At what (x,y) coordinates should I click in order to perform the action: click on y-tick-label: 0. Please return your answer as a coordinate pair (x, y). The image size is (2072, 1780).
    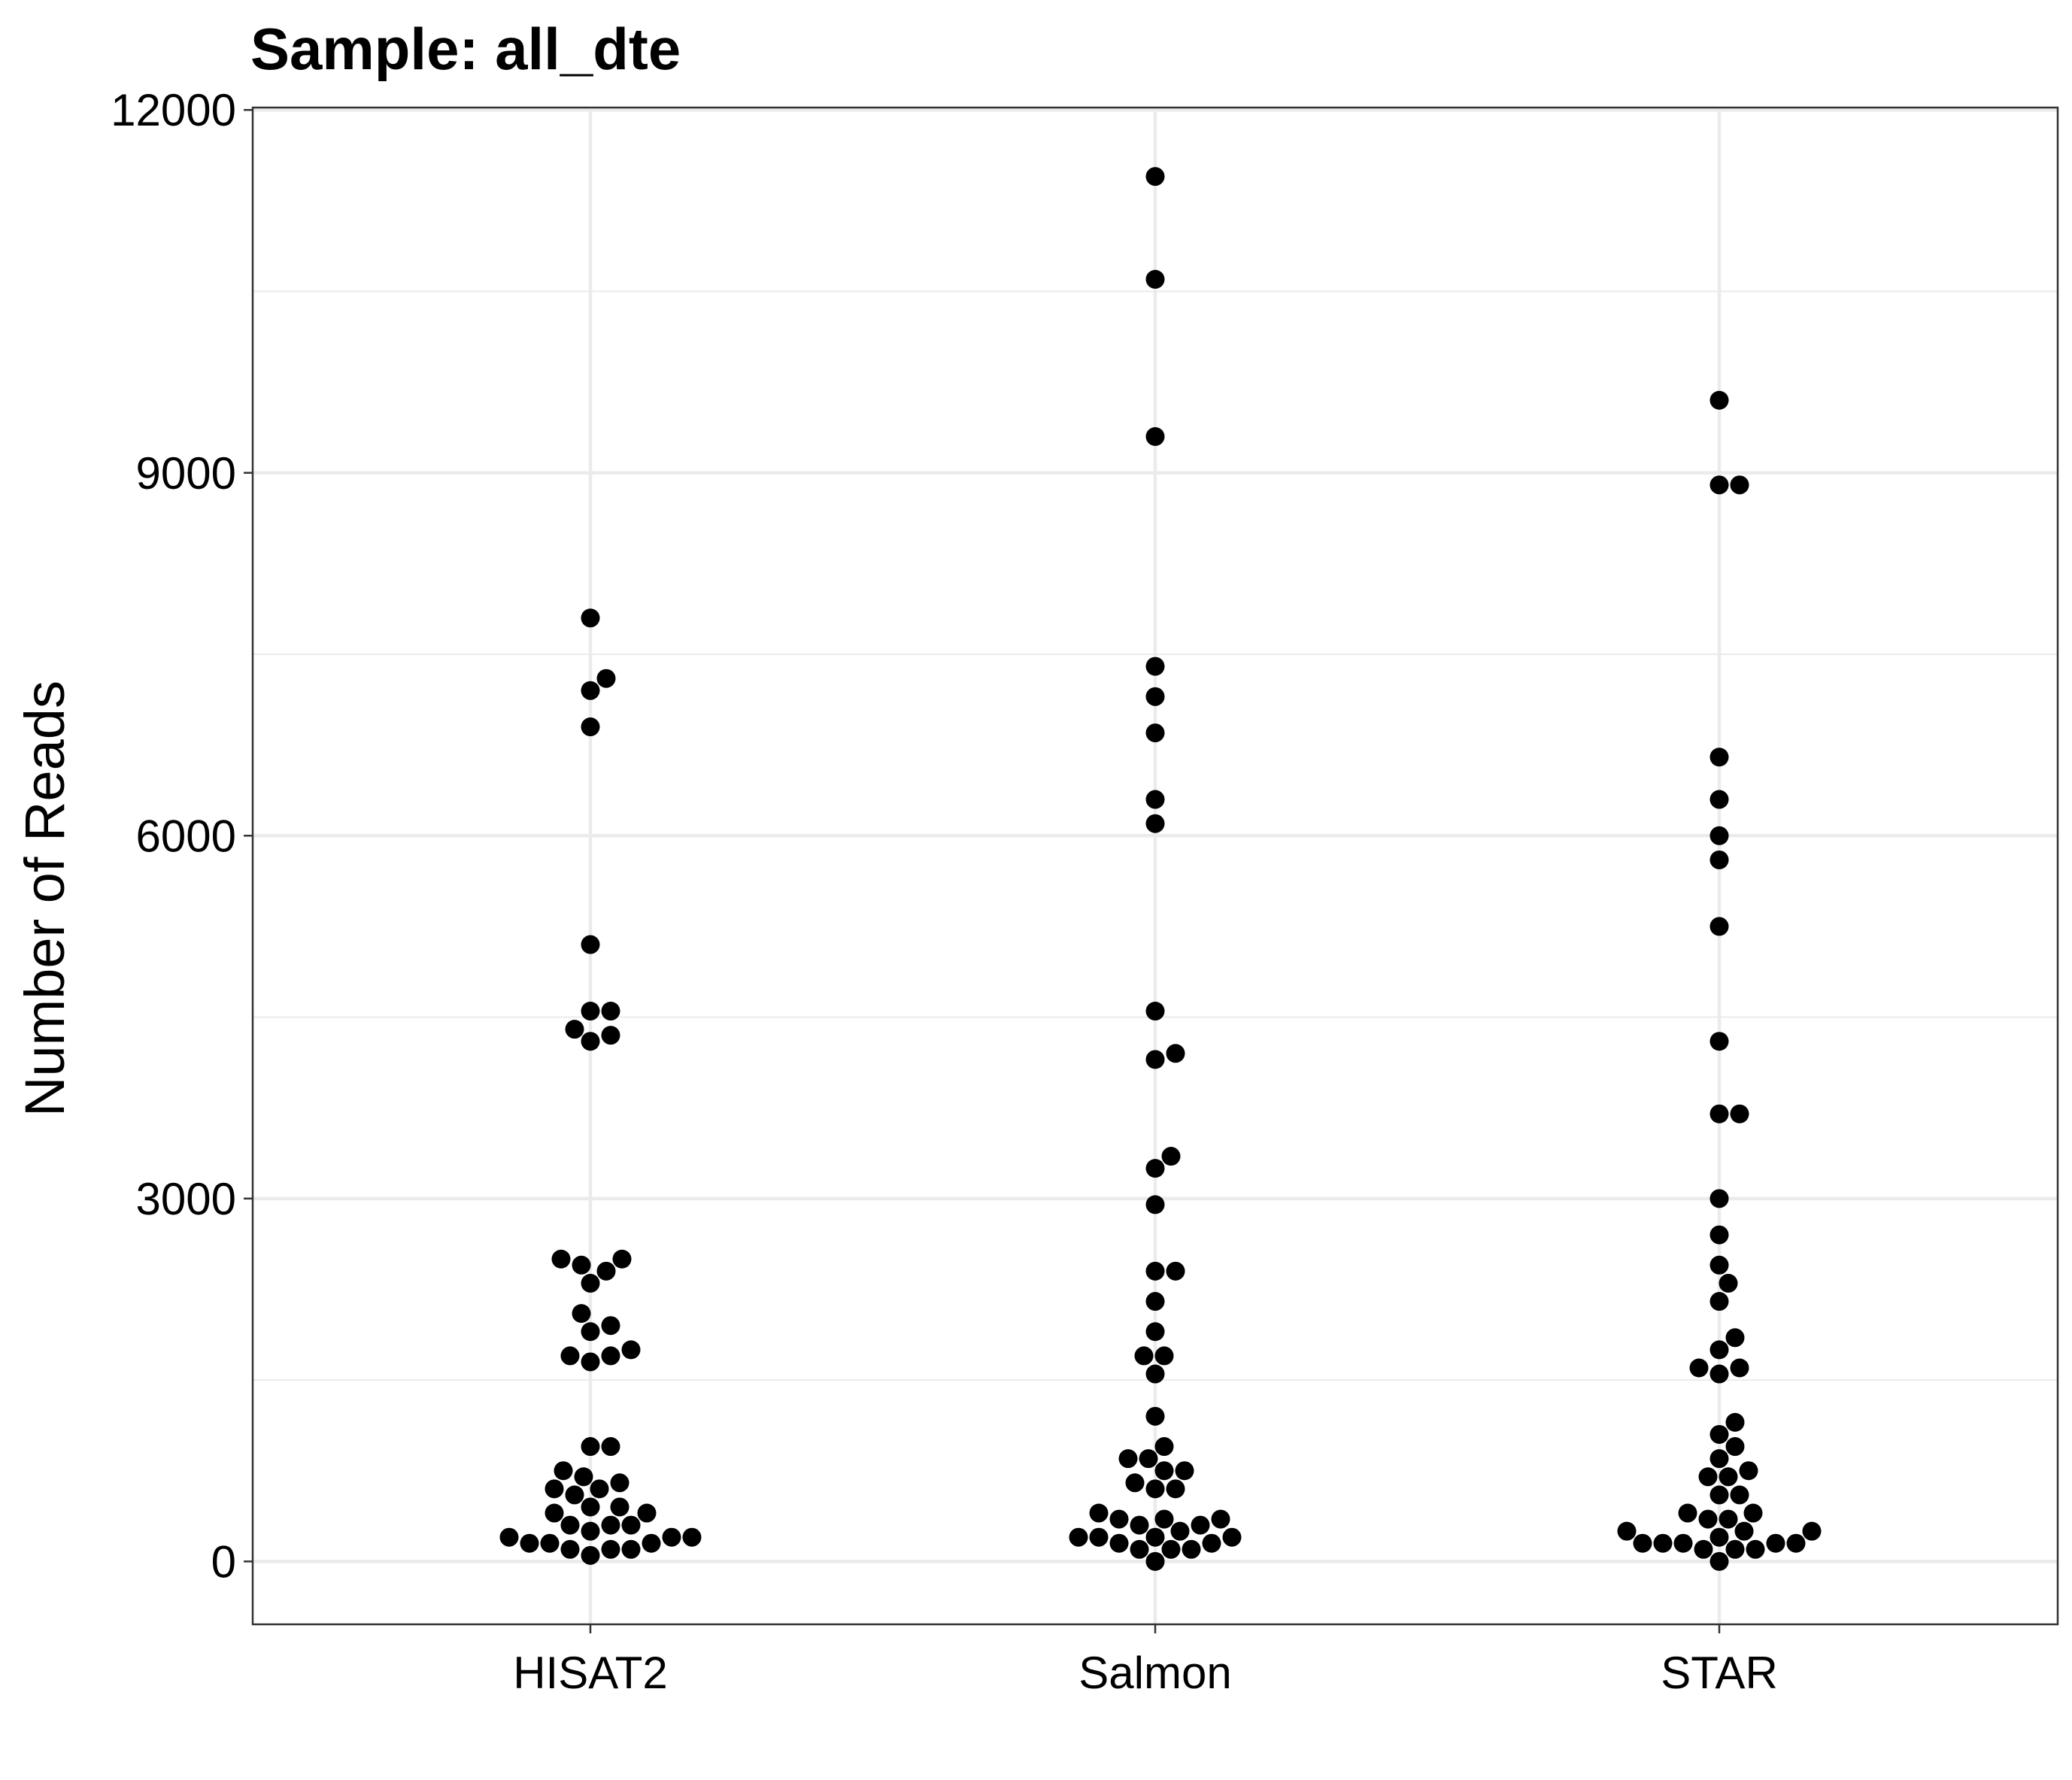
    Looking at the image, I should click on (223, 1561).